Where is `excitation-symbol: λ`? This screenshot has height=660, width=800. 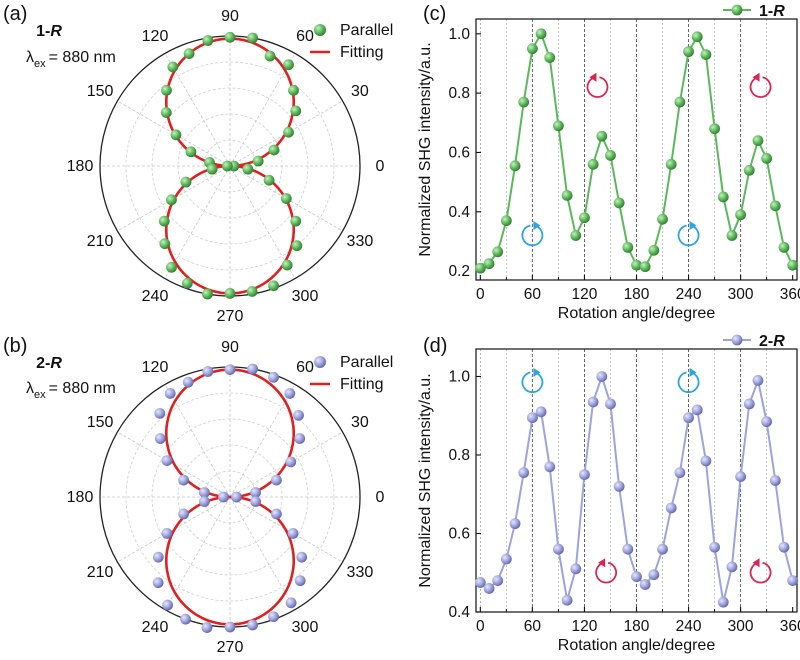
excitation-symbol: λ is located at coordinates (30, 57).